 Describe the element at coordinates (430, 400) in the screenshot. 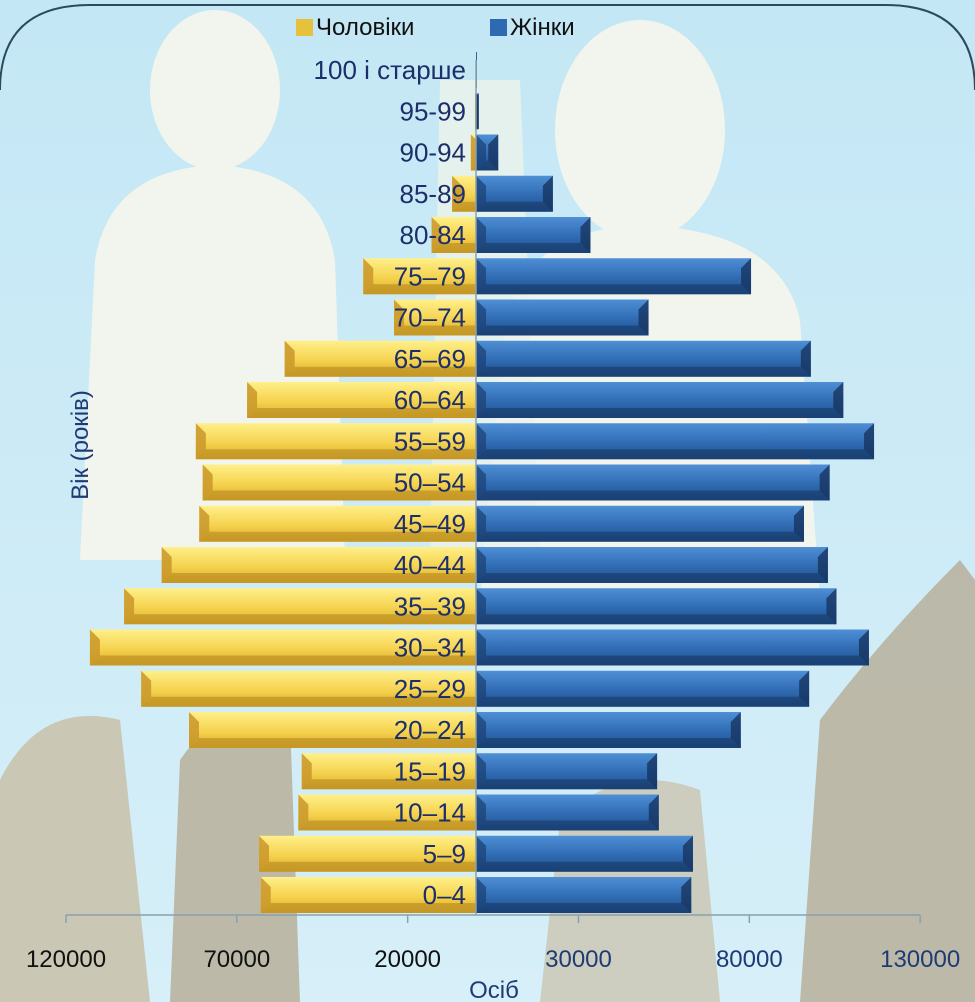

I see `category-label-12: 60–64` at that location.